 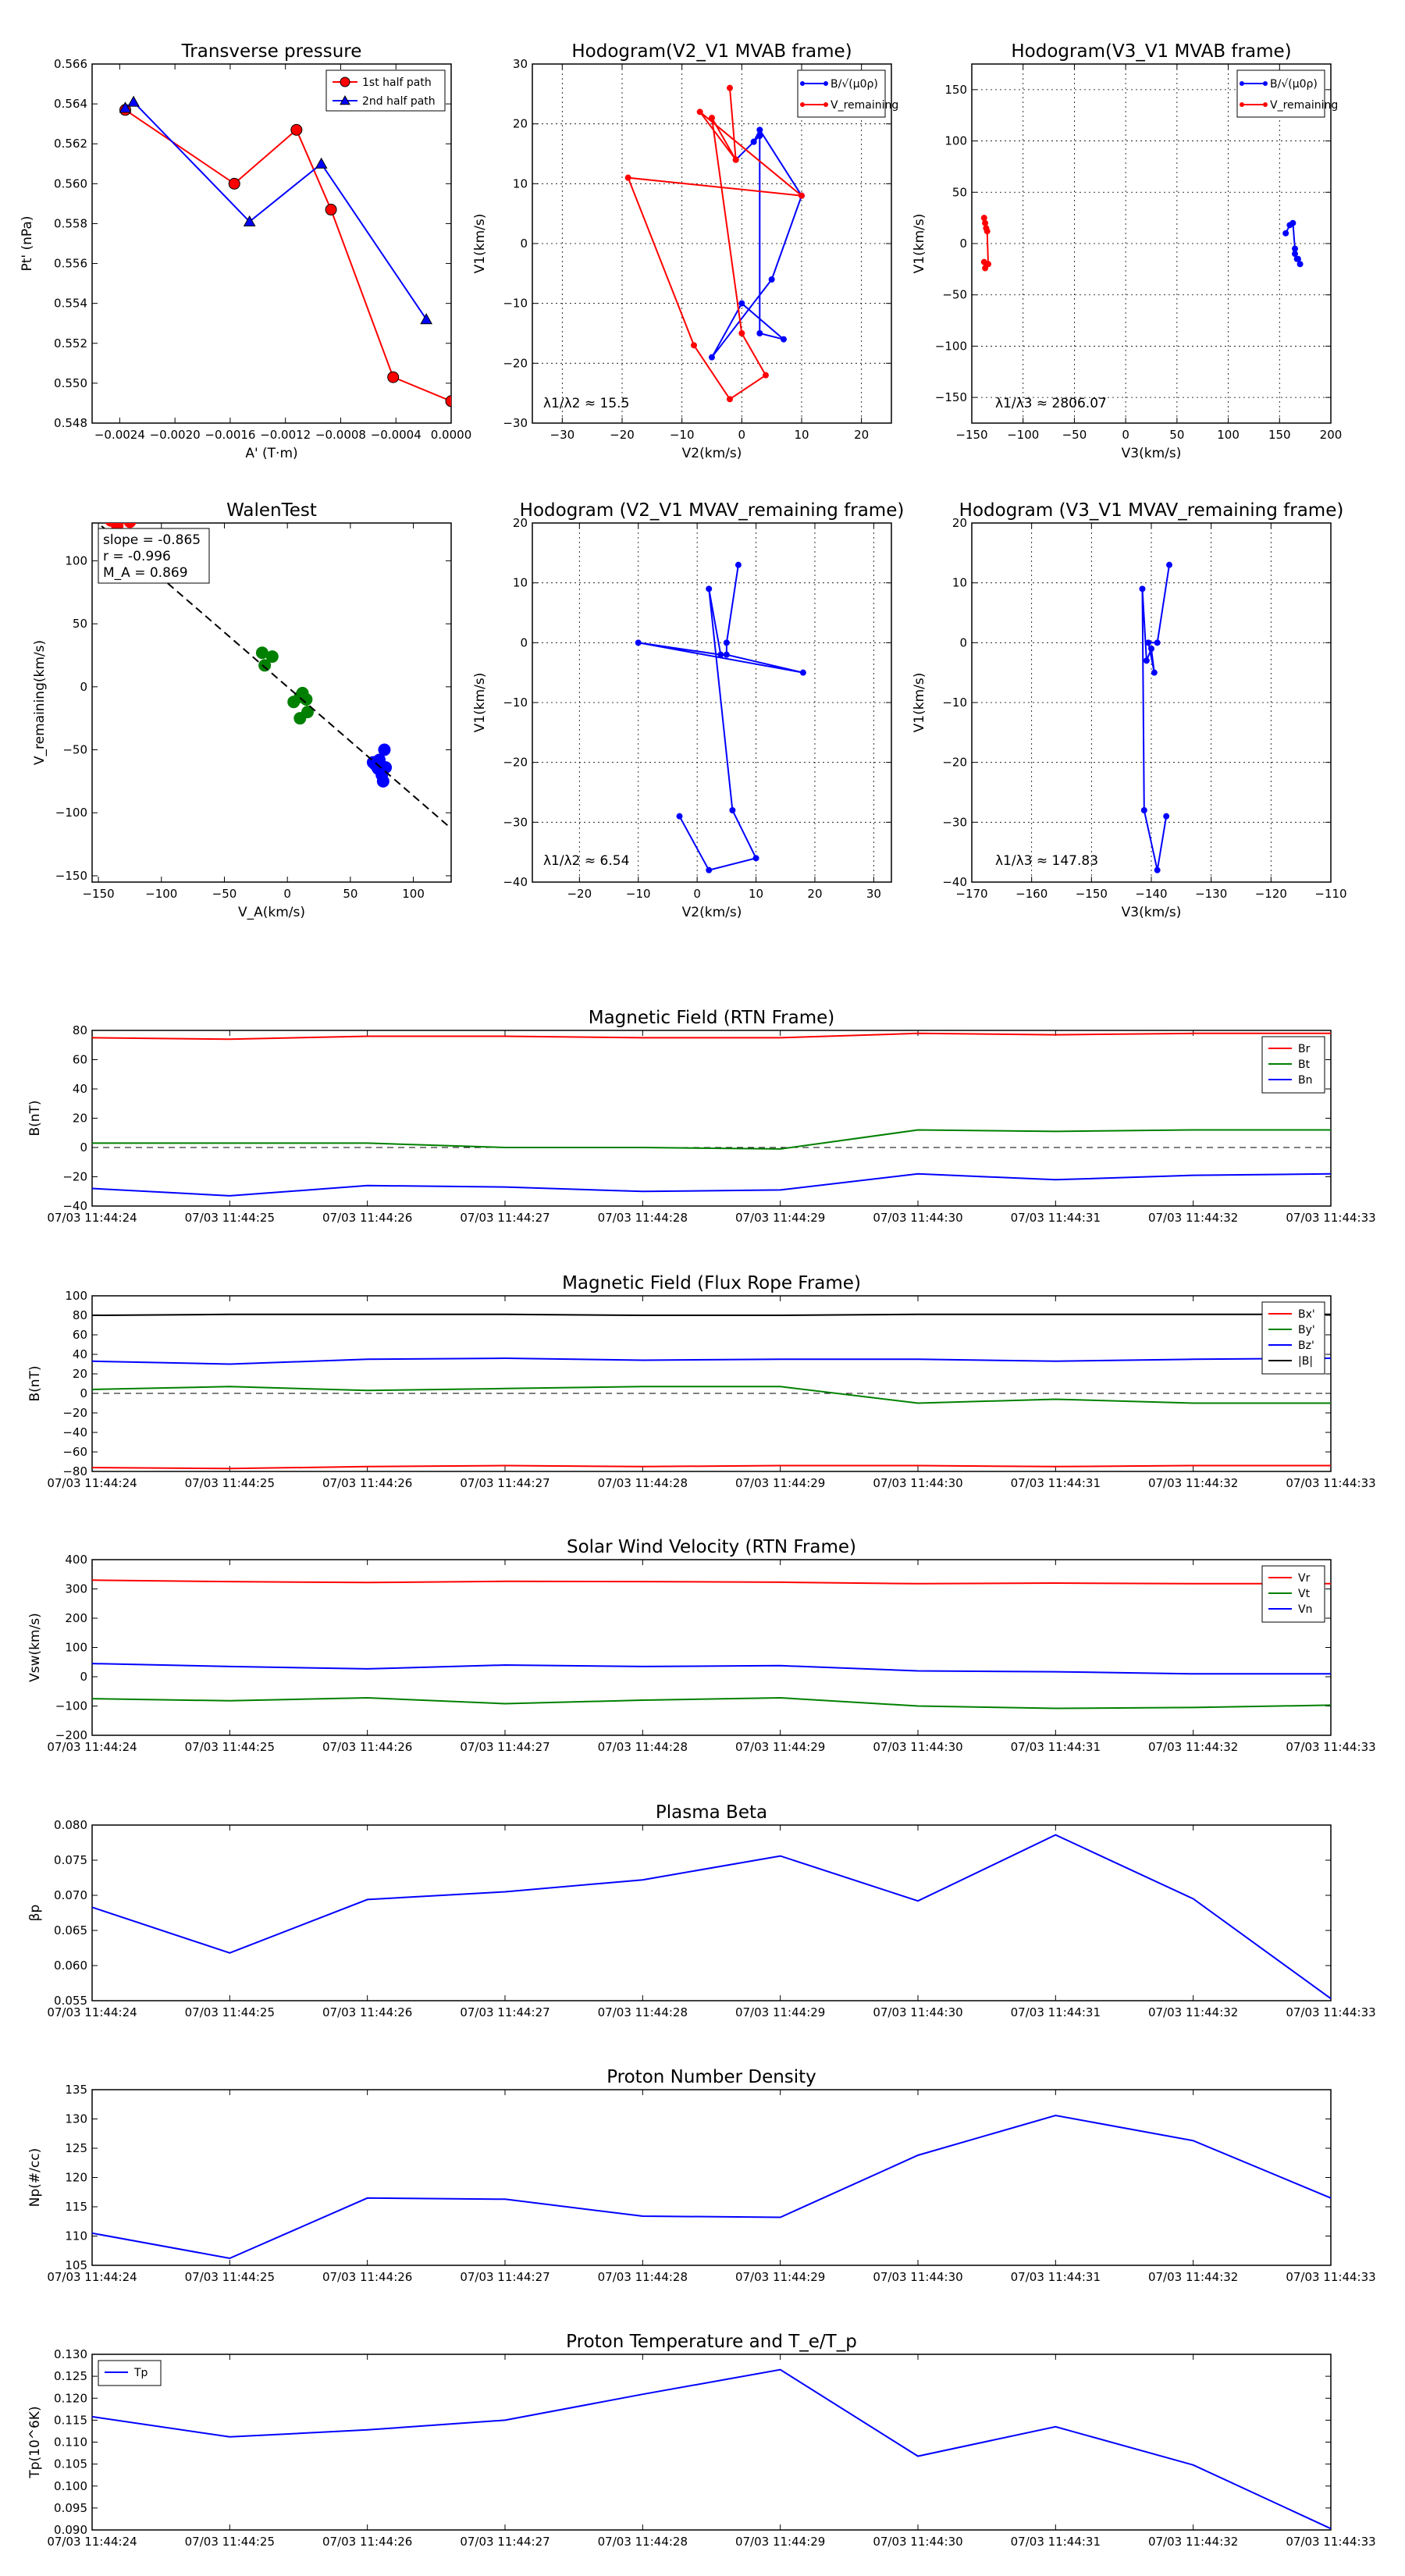 What do you see at coordinates (1294, 84) in the screenshot?
I see `h2-legend-label: B/√(μ0ρ)` at bounding box center [1294, 84].